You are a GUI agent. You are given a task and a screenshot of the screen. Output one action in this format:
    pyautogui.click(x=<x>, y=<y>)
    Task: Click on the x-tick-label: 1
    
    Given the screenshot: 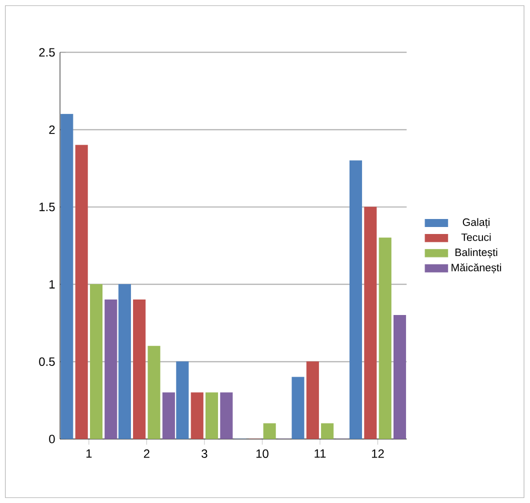 What is the action you would take?
    pyautogui.click(x=89, y=453)
    